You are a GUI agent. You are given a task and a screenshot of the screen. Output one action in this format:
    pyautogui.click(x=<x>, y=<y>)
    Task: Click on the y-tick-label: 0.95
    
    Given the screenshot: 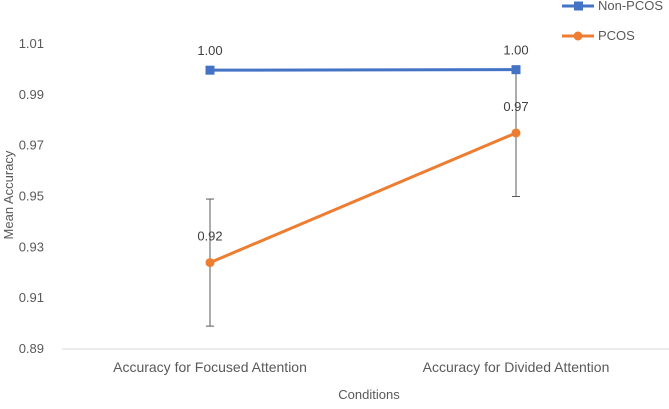 What is the action you would take?
    pyautogui.click(x=31, y=196)
    